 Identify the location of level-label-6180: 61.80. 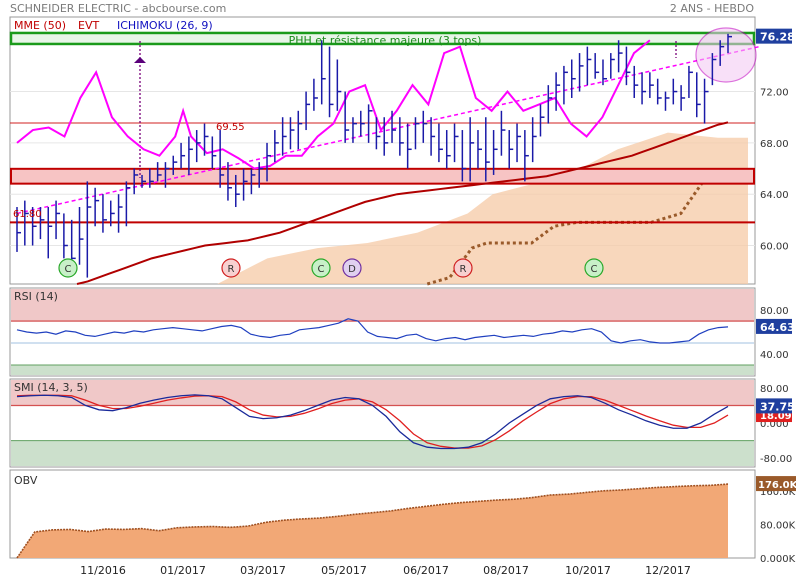
(27, 214).